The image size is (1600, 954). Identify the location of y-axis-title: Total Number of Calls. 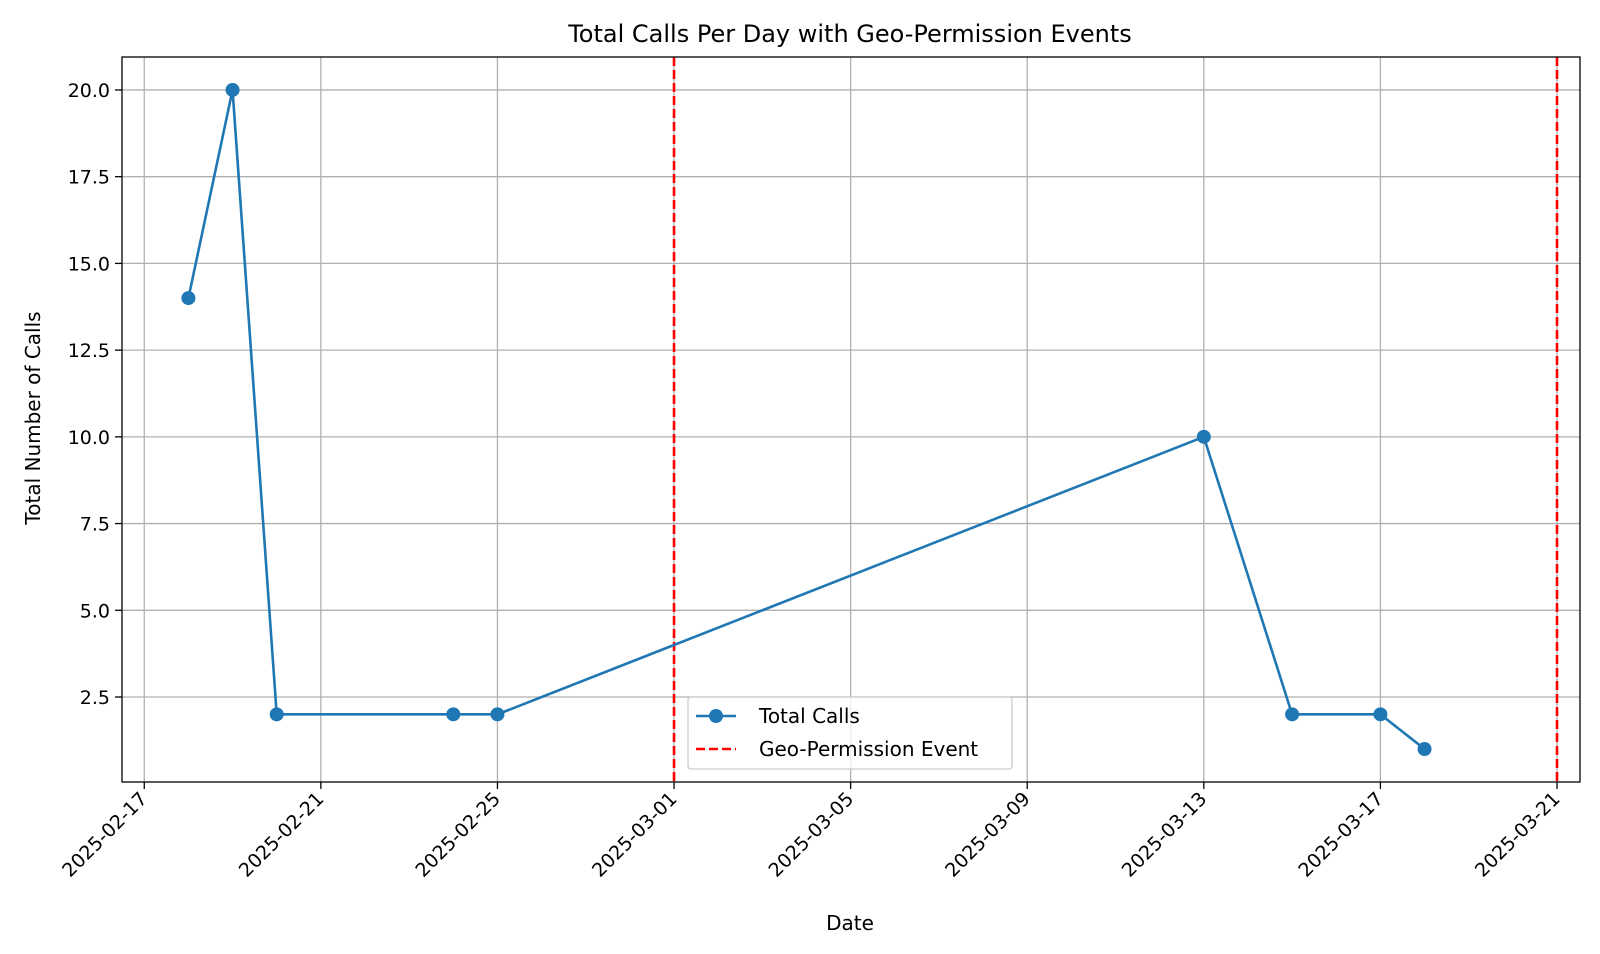
(33, 418).